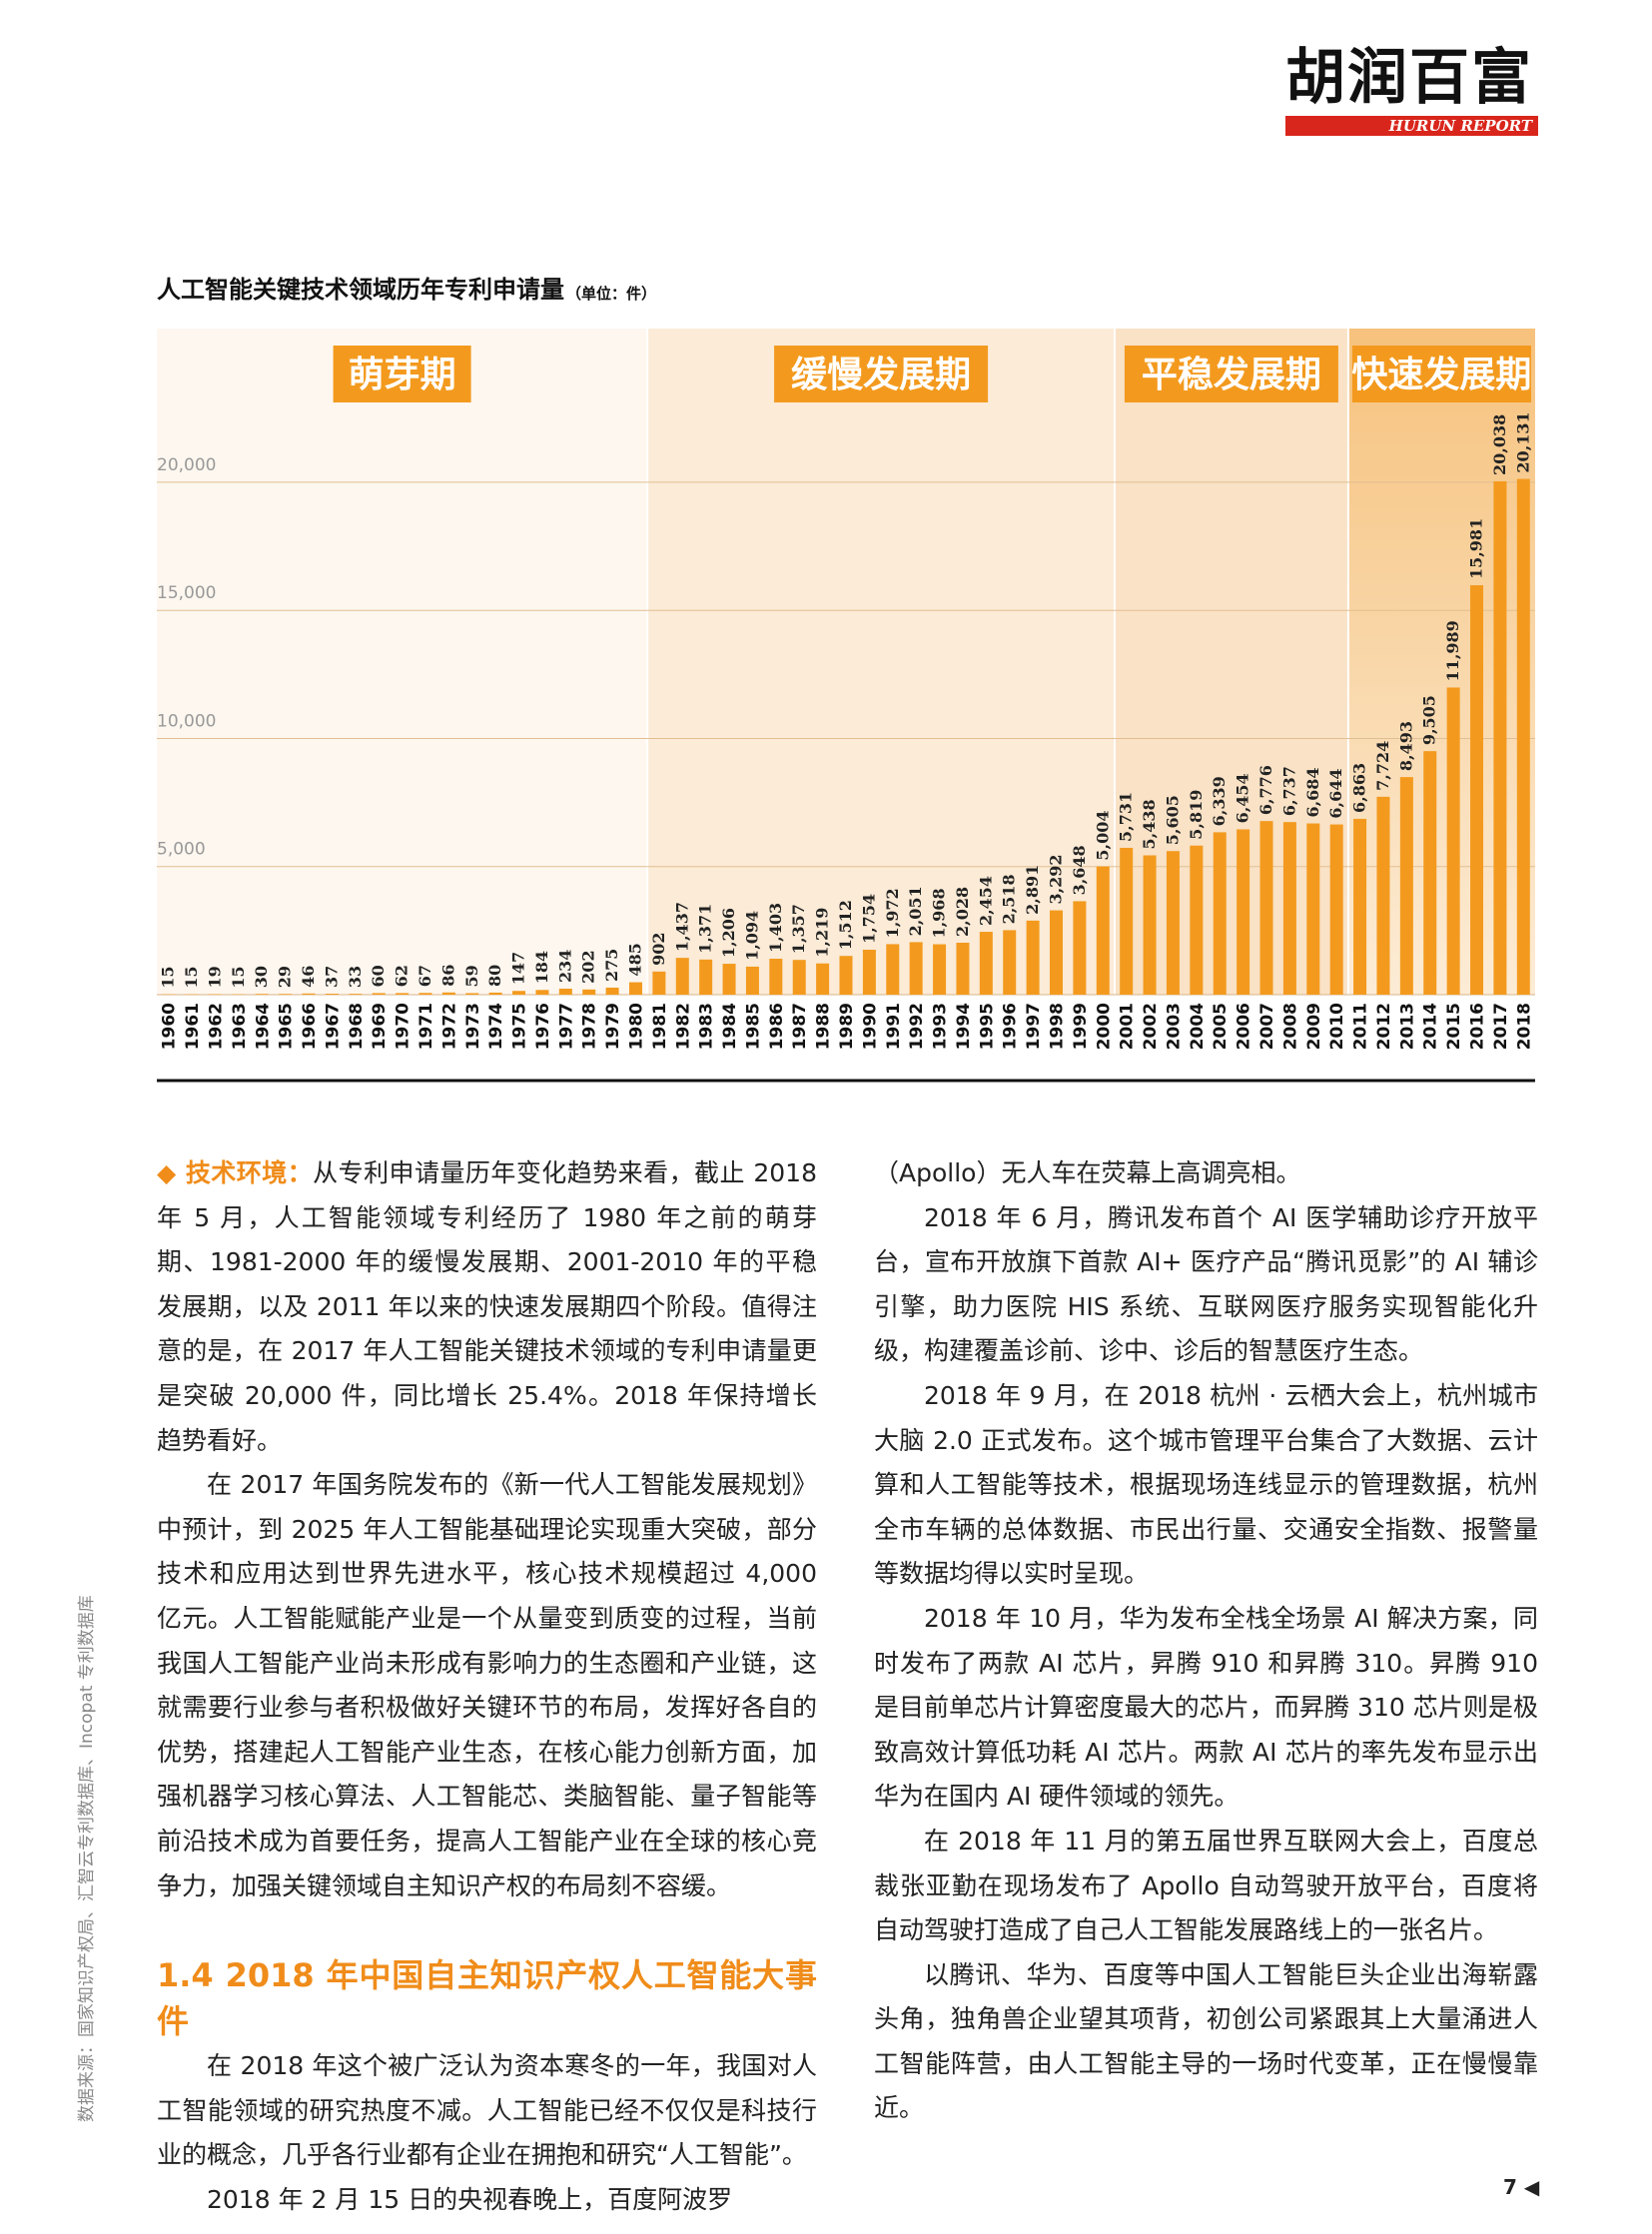 This screenshot has width=1652, height=2234. Describe the element at coordinates (470, 2199) in the screenshot. I see `paragraph: 2018 年 2 月 15 日的央视春晚上，百度阿波罗` at that location.